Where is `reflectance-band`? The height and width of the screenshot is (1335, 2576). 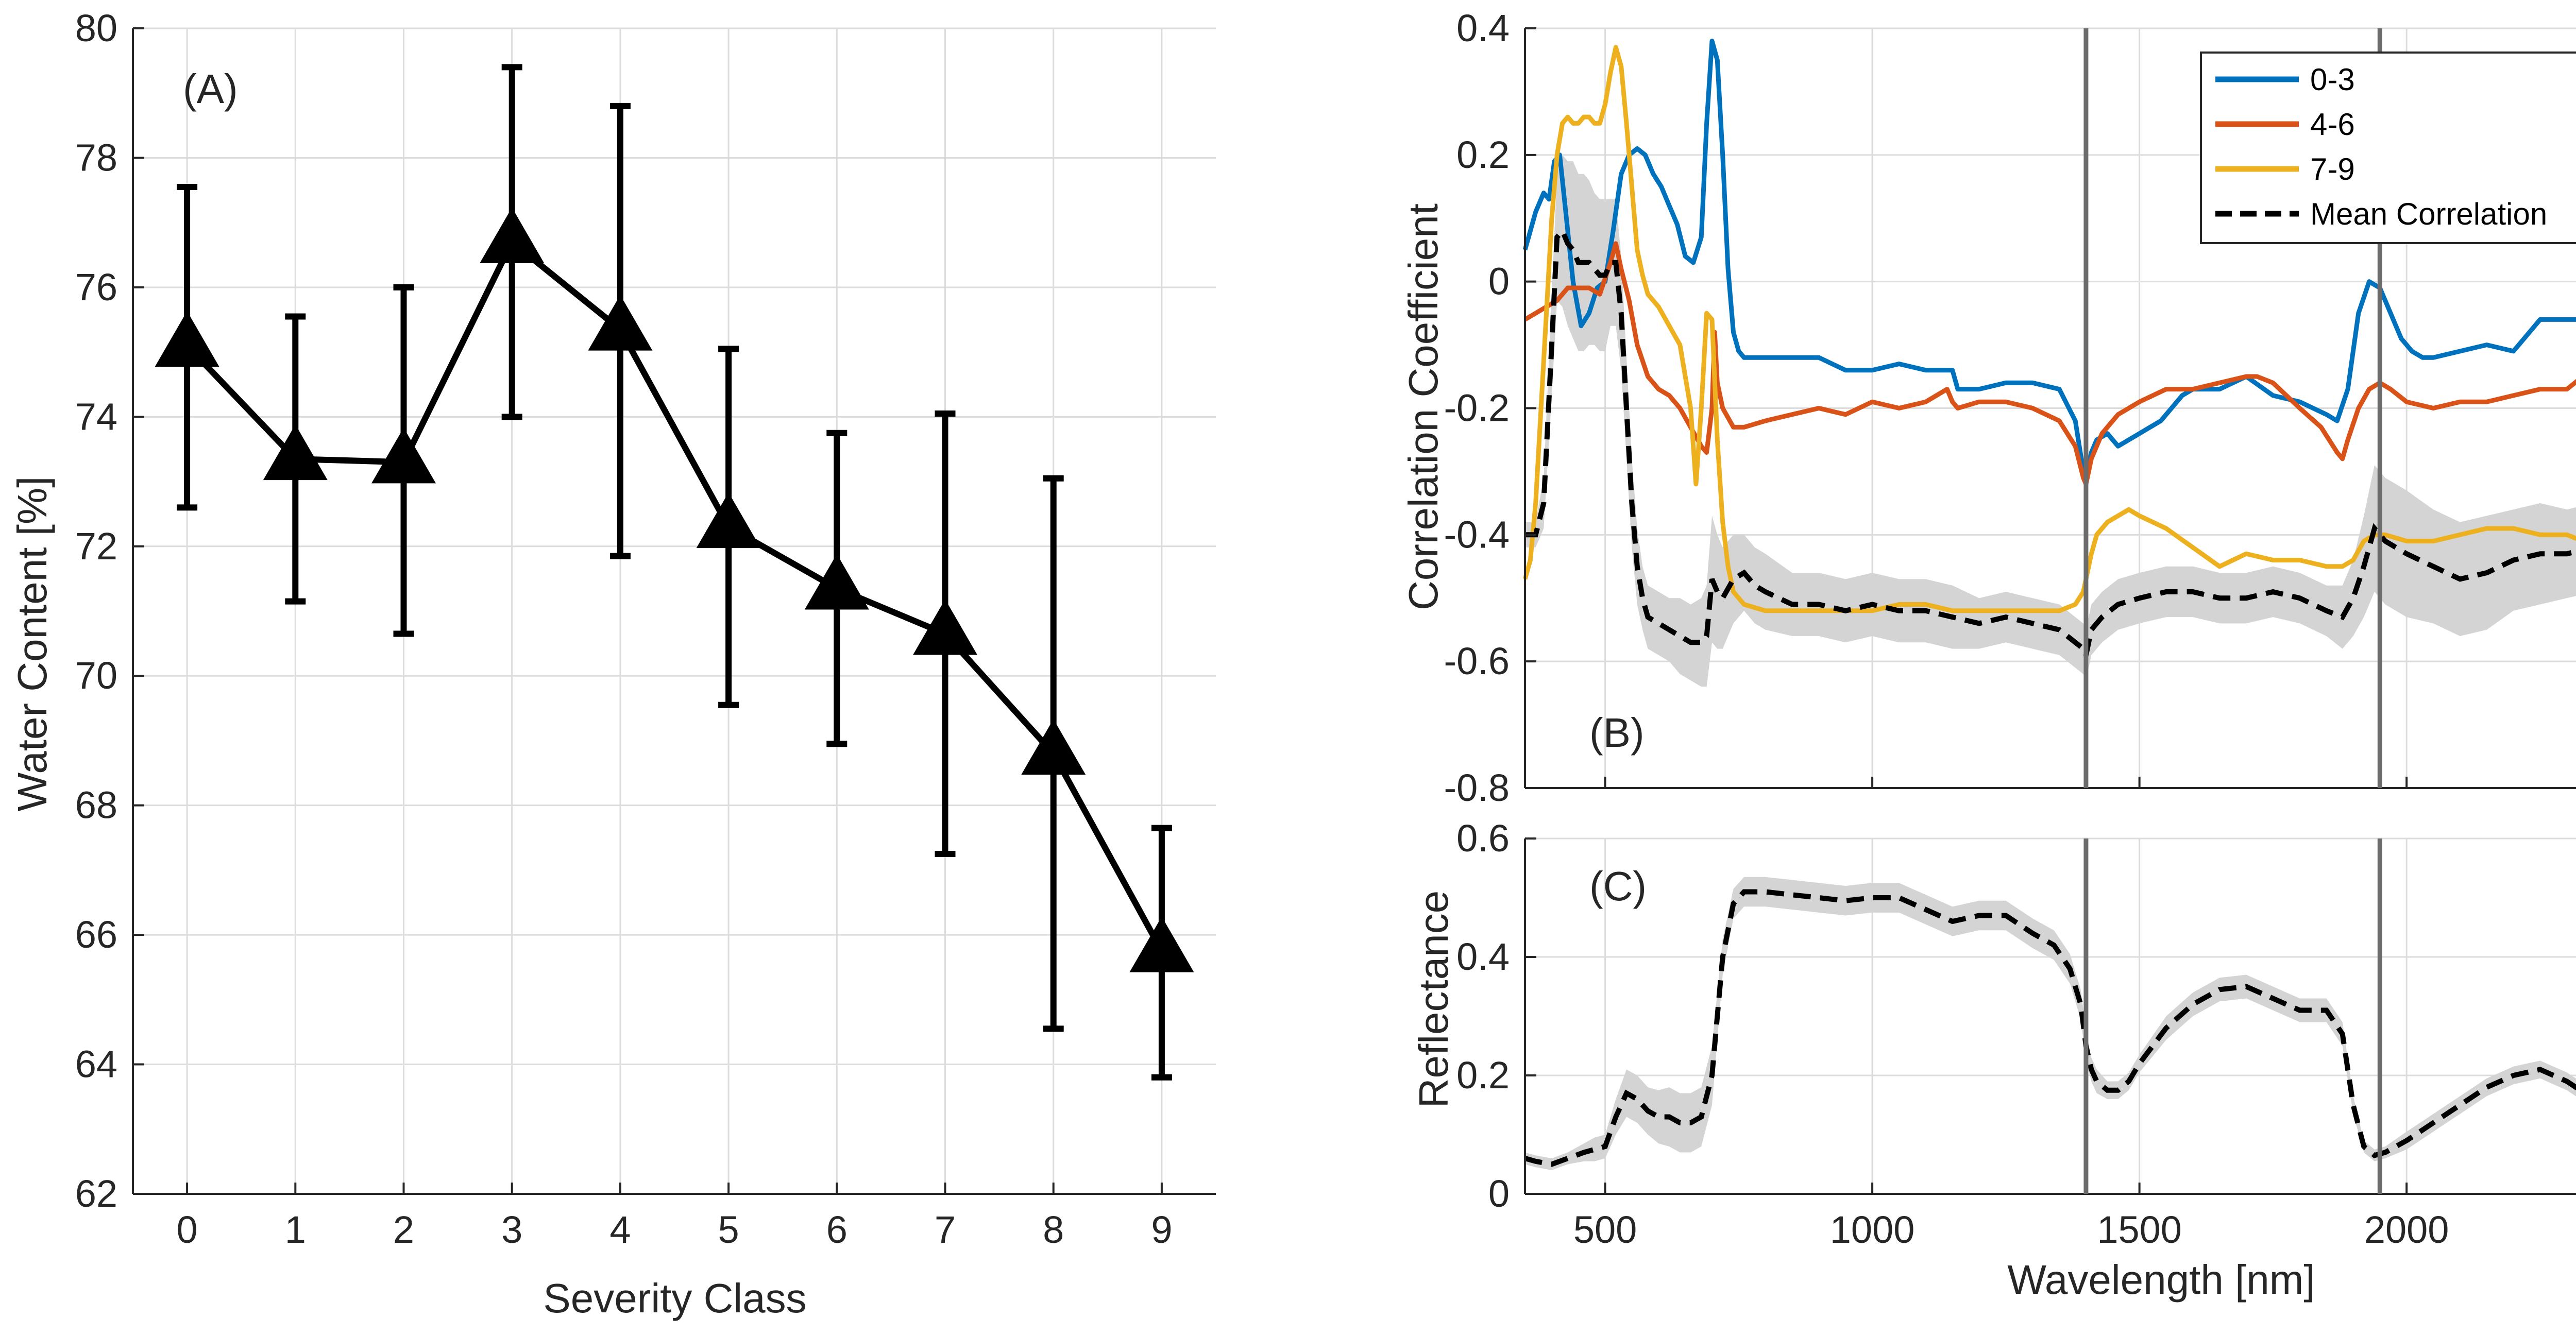 reflectance-band is located at coordinates (2050, 1023).